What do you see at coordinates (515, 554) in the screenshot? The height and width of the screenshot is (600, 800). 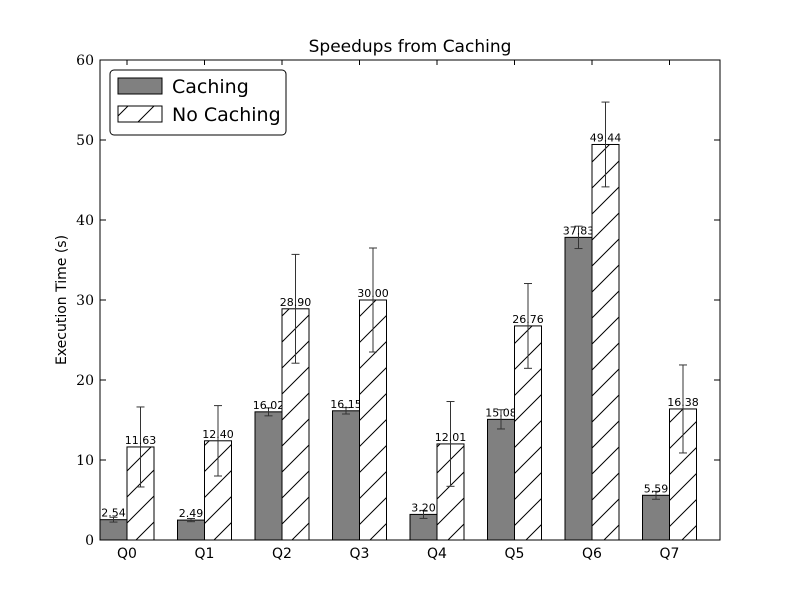 I see `x-tick-label: Q5` at bounding box center [515, 554].